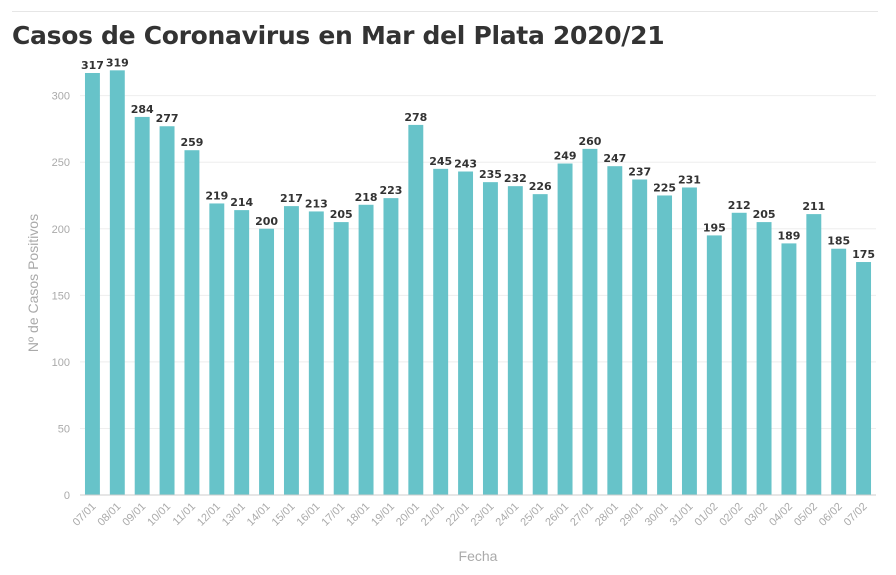 Image resolution: width=896 pixels, height=575 pixels. I want to click on data-label: 243, so click(465, 164).